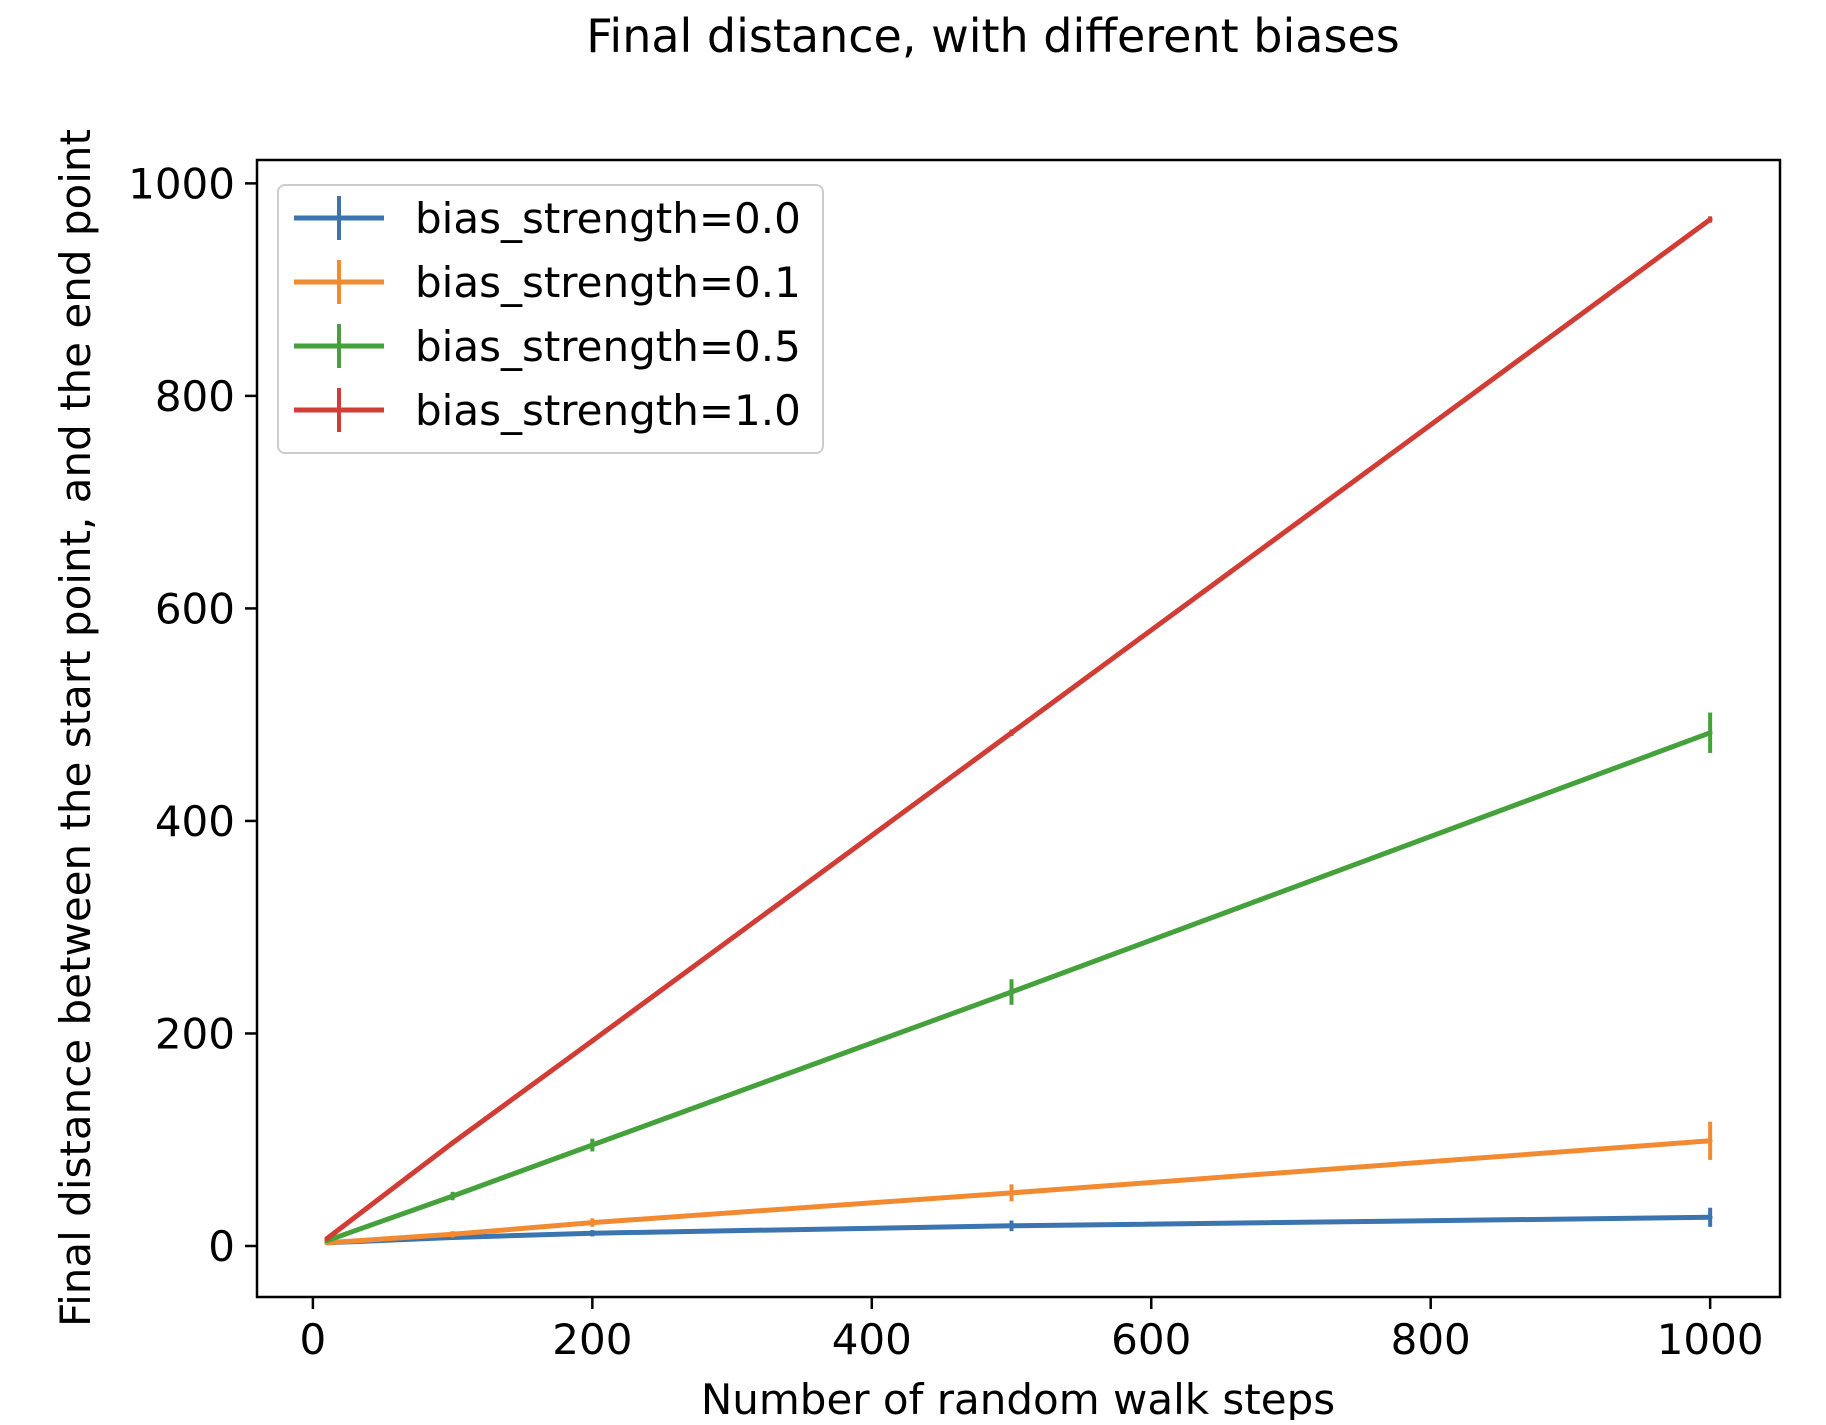 The height and width of the screenshot is (1425, 1826). Describe the element at coordinates (872, 1339) in the screenshot. I see `x-tick-label: 400` at that location.